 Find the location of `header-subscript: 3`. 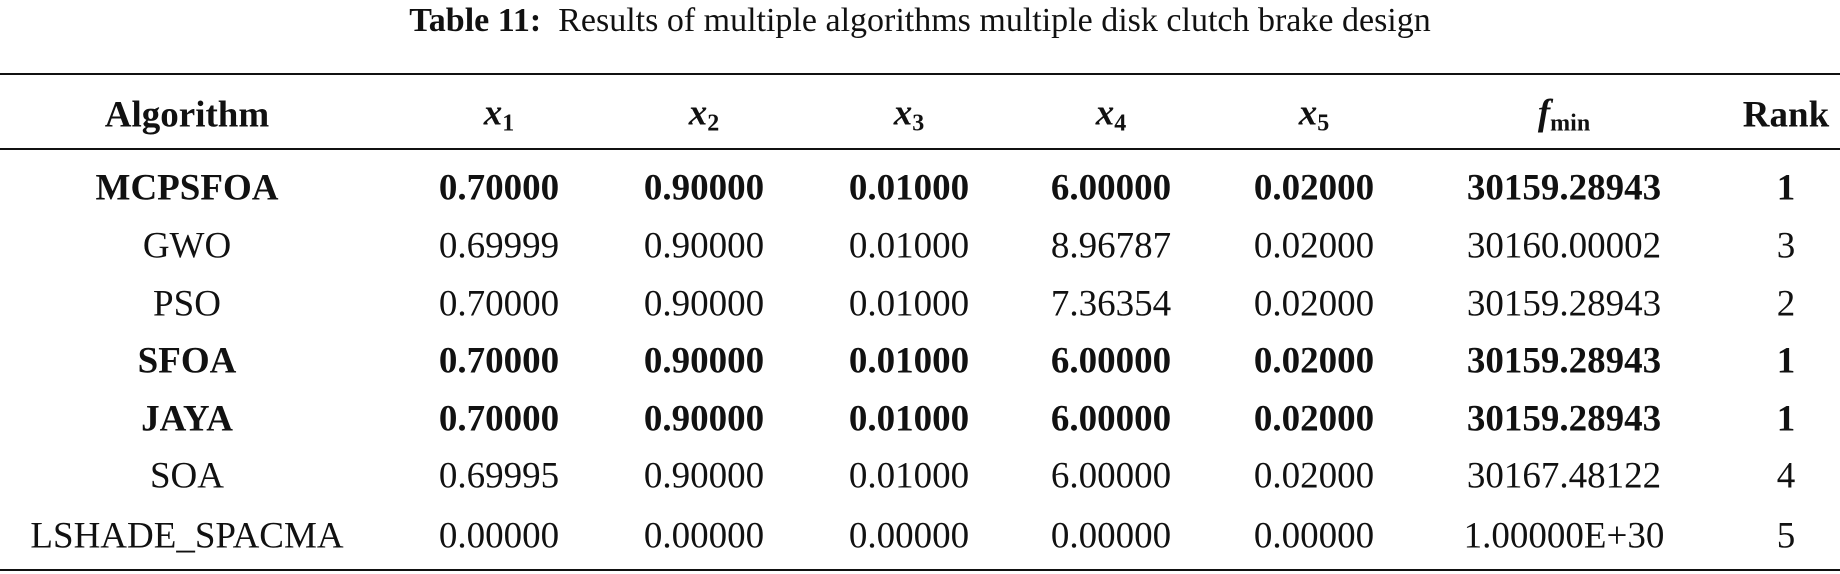

header-subscript: 3 is located at coordinates (918, 123).